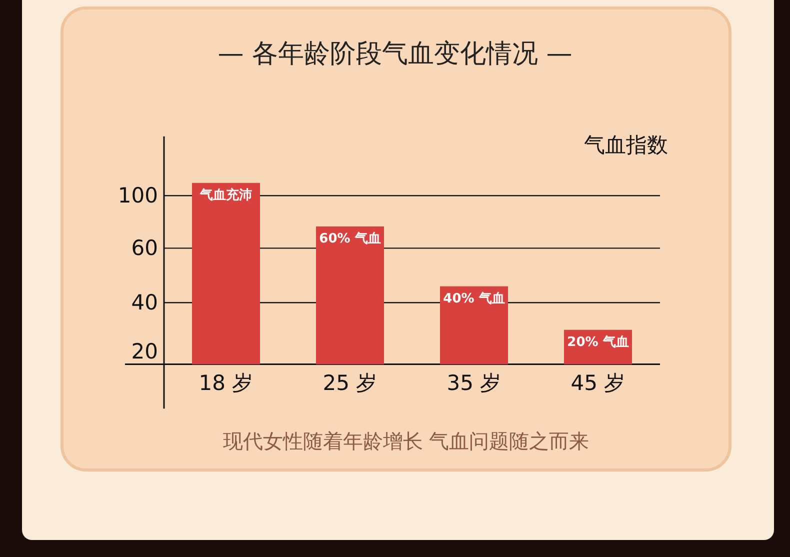 This screenshot has height=557, width=790. What do you see at coordinates (395, 54) in the screenshot?
I see `chart-title: — 各年龄阶段气血变化情况 —` at bounding box center [395, 54].